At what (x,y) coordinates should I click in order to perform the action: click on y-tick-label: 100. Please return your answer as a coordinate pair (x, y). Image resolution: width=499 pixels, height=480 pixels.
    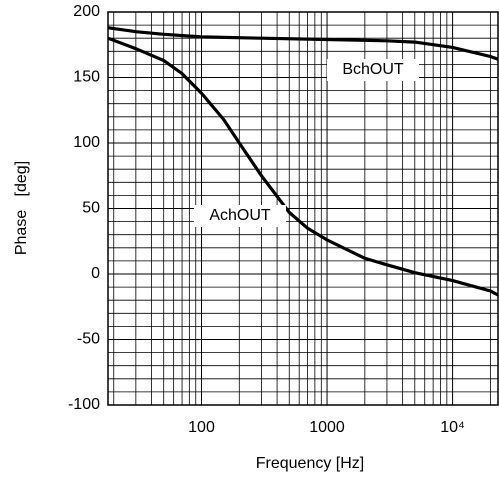
    Looking at the image, I should click on (86, 142).